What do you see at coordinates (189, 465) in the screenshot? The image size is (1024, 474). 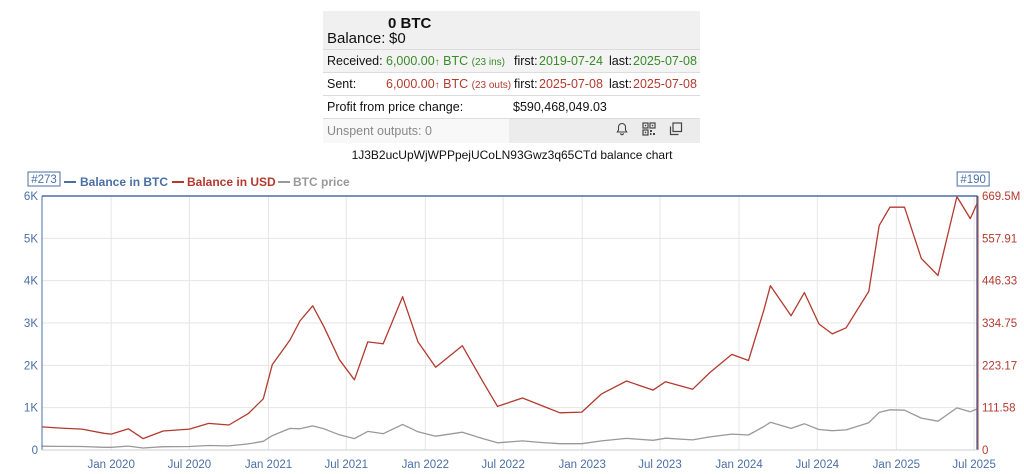 I see `x-tick-label: Jul 2020` at bounding box center [189, 465].